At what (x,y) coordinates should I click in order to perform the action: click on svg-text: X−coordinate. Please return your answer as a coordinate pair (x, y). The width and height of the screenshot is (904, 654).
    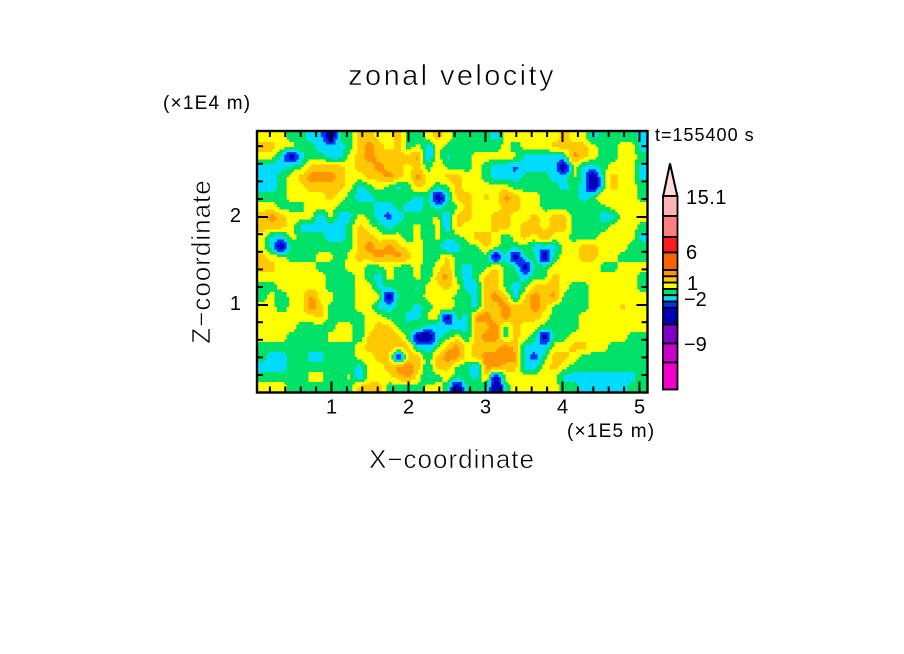
    Looking at the image, I should click on (452, 459).